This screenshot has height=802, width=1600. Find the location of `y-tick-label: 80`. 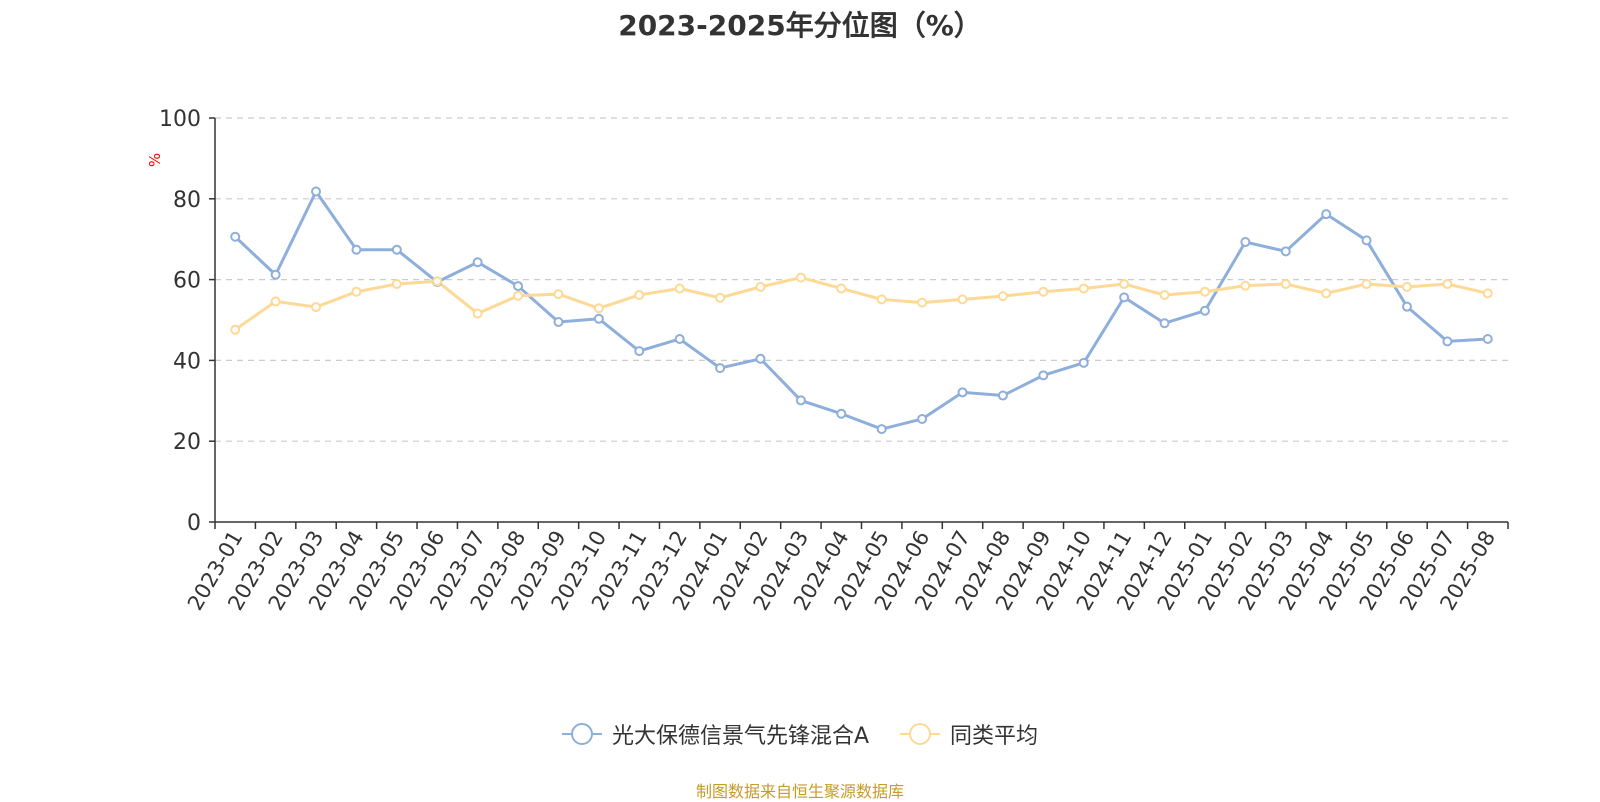

y-tick-label: 80 is located at coordinates (187, 200).